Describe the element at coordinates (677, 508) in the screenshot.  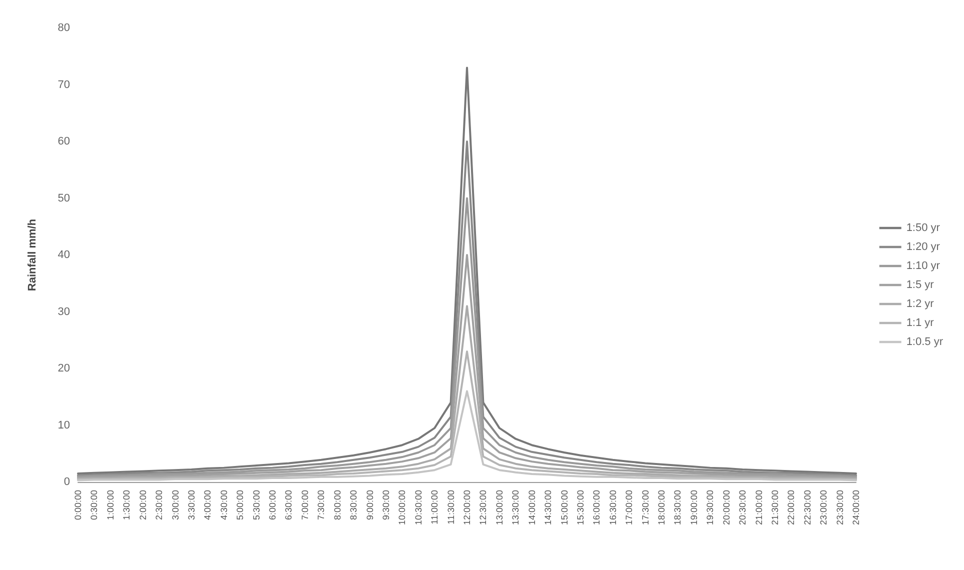
I see `x-tick-label: 18:30:00` at that location.